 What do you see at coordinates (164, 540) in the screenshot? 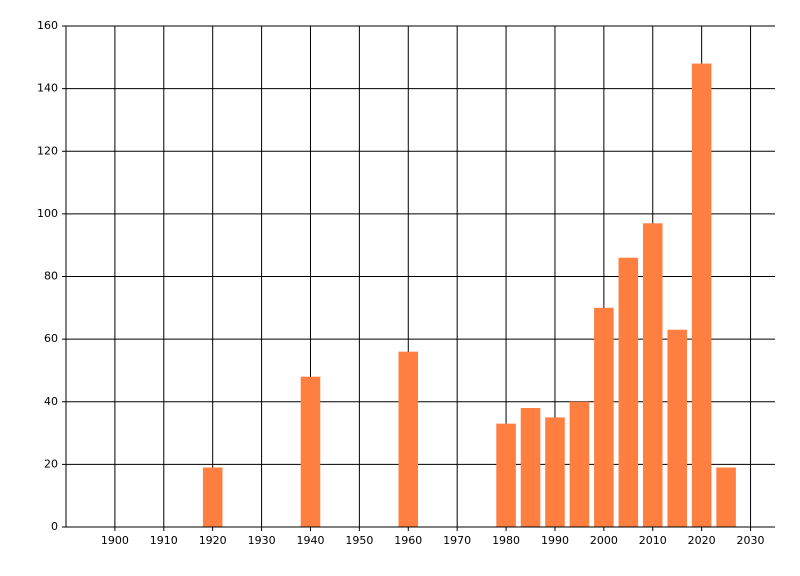
I see `x-tick-label: 1910` at bounding box center [164, 540].